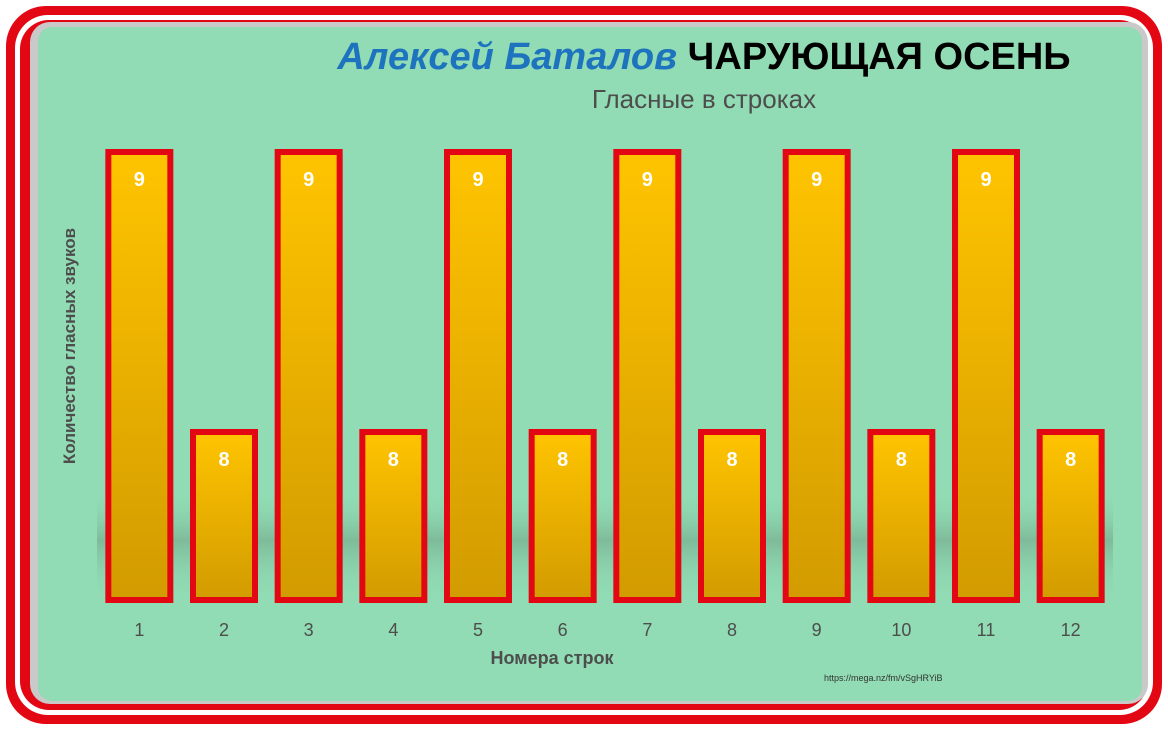 This screenshot has height=730, width=1168. What do you see at coordinates (563, 630) in the screenshot?
I see `x-tick-6: 6` at bounding box center [563, 630].